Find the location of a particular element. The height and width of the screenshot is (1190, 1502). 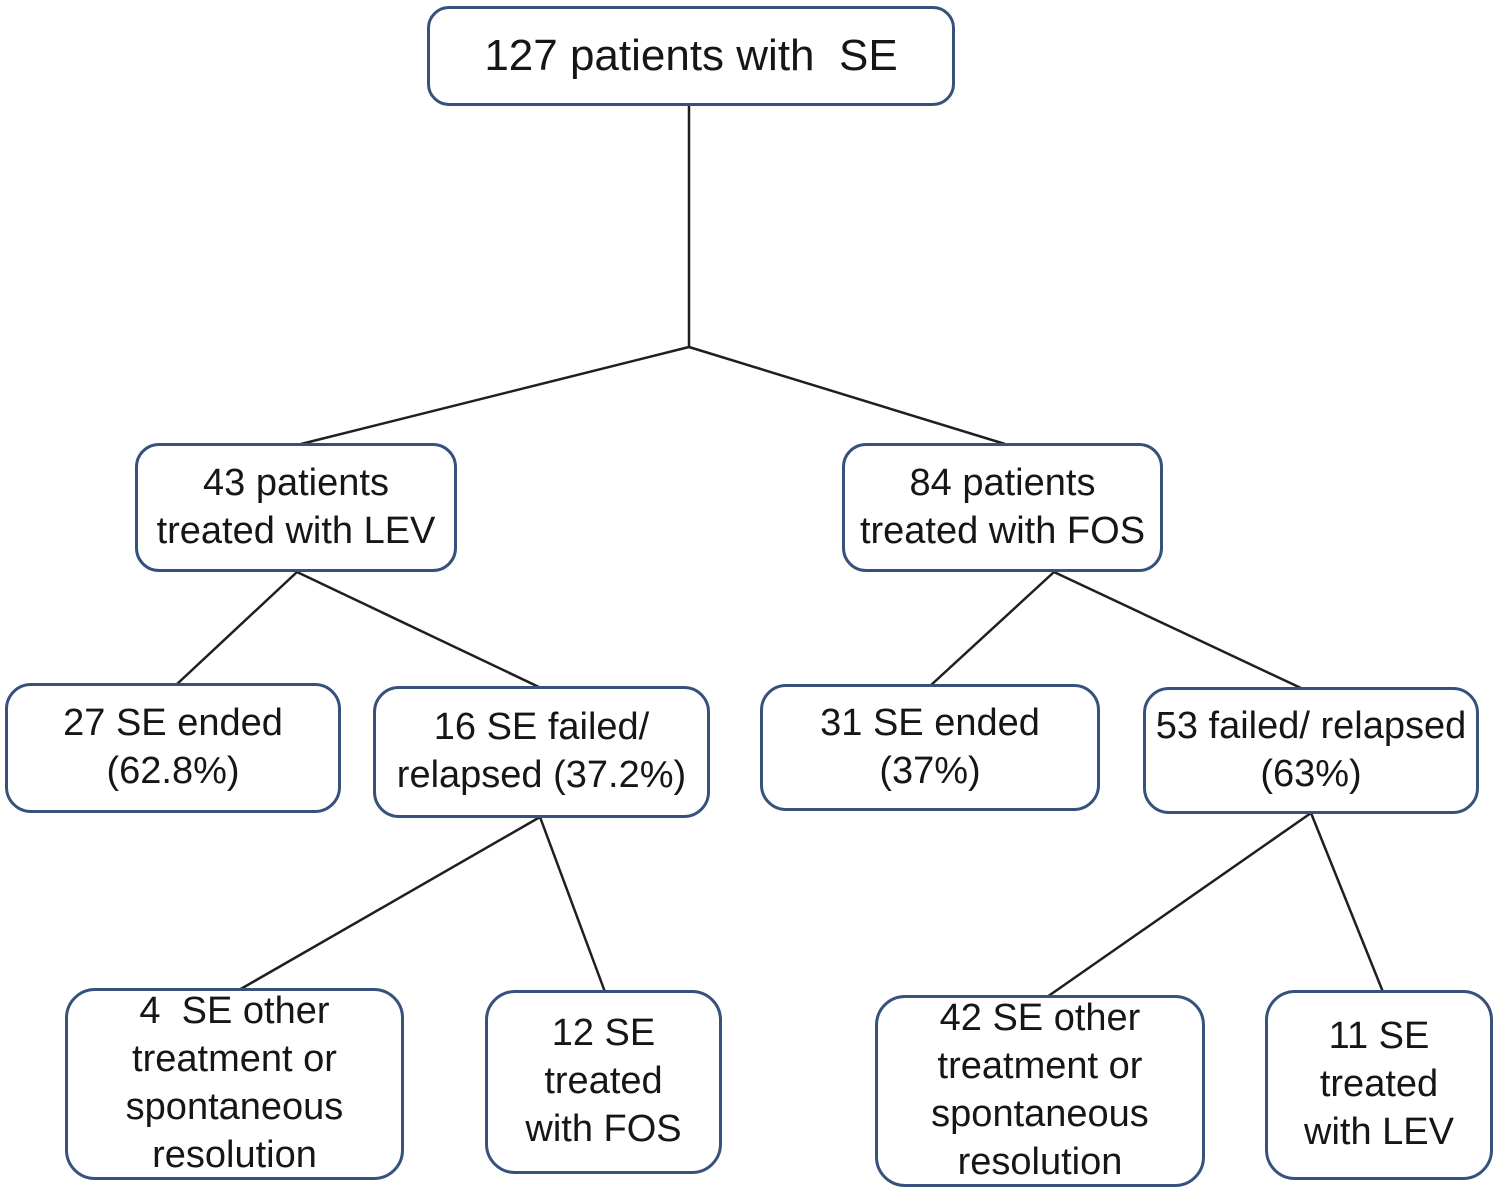

node-fos-se-failed-label: 53 failed/ relapsed (63%) is located at coordinates (1311, 749).